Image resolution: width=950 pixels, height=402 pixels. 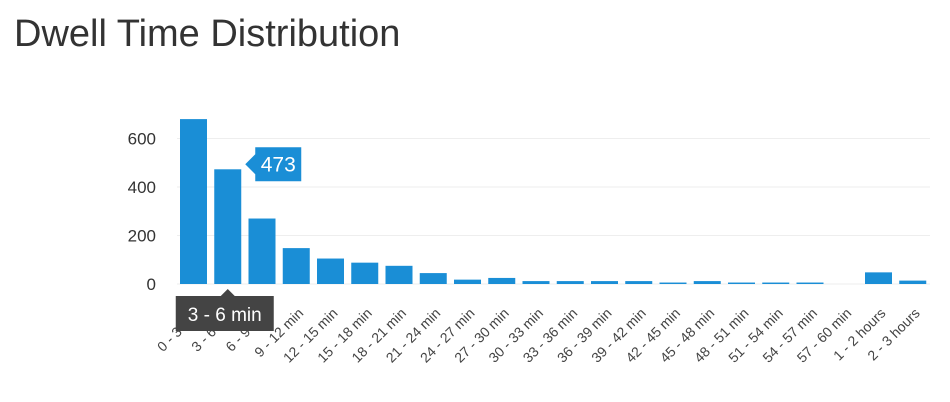 What do you see at coordinates (278, 164) in the screenshot?
I see `value-tooltip-text: 473` at bounding box center [278, 164].